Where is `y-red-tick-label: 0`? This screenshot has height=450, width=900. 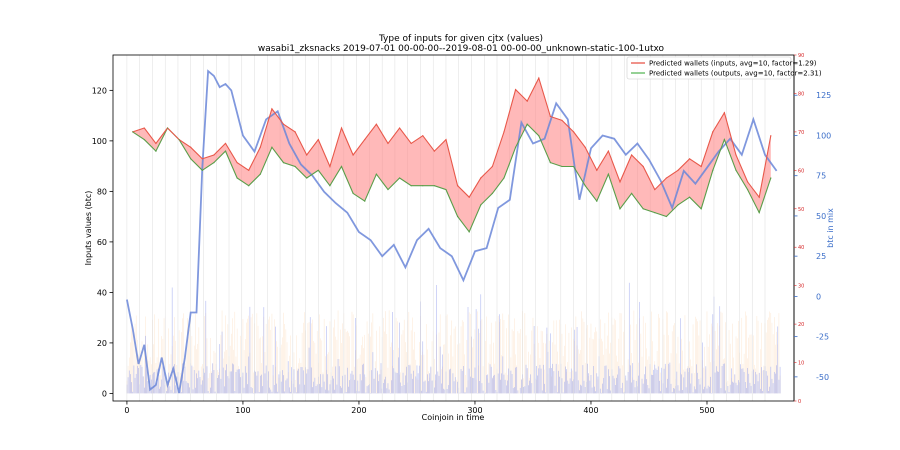
y-red-tick-label: 0 is located at coordinates (799, 402).